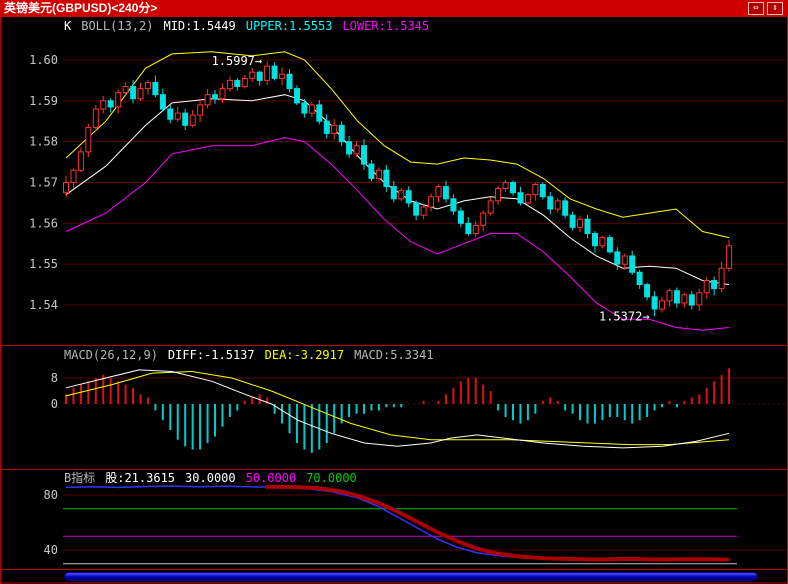 This screenshot has height=584, width=788. What do you see at coordinates (80, 478) in the screenshot?
I see `b-indicator-label: B指标` at bounding box center [80, 478].